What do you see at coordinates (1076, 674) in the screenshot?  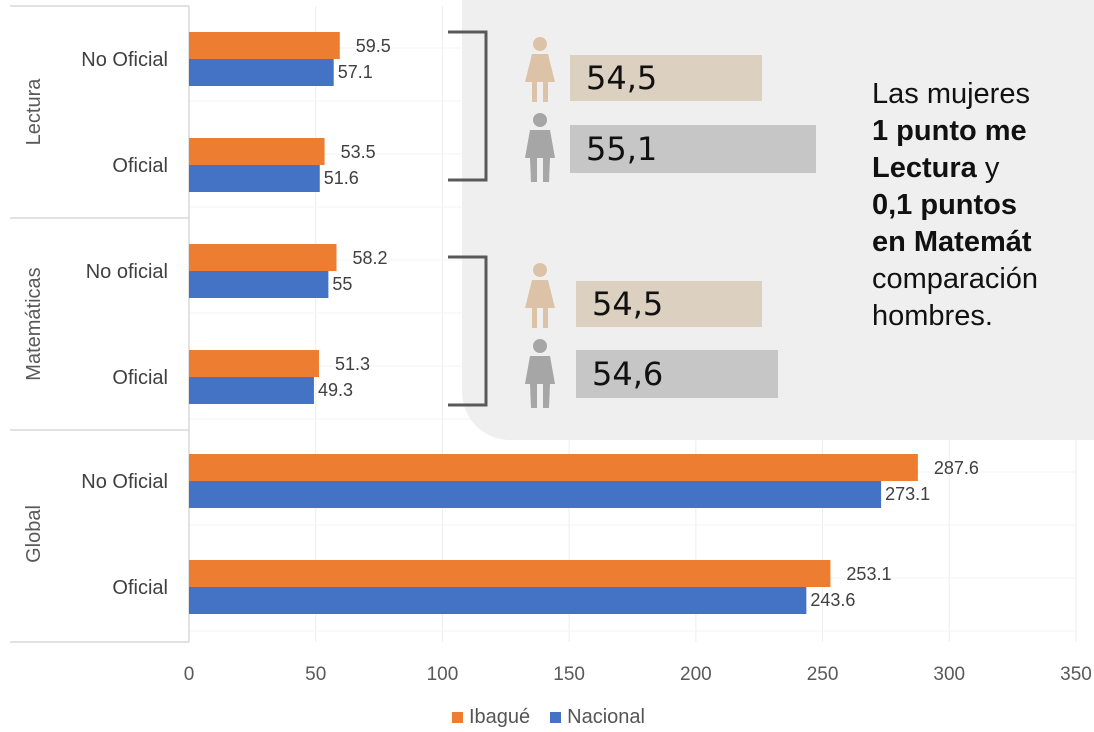 I see `x-tick-label: 350` at bounding box center [1076, 674].